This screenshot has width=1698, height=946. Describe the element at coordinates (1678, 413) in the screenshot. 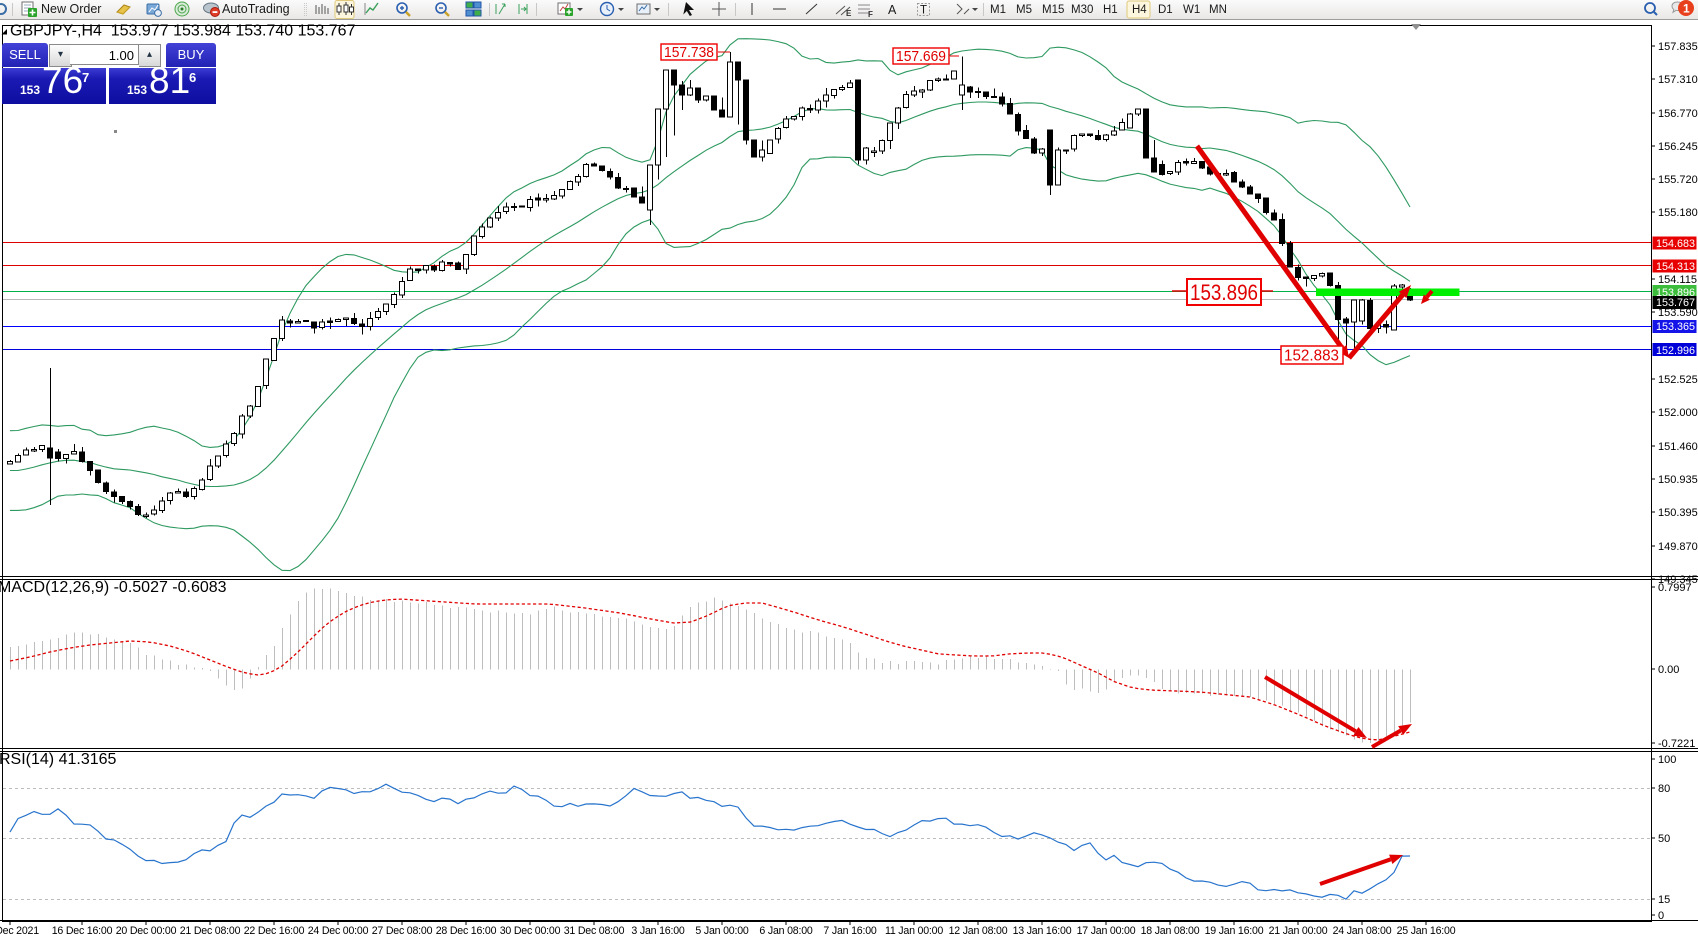

I see `svg-text: 152.000` at that location.